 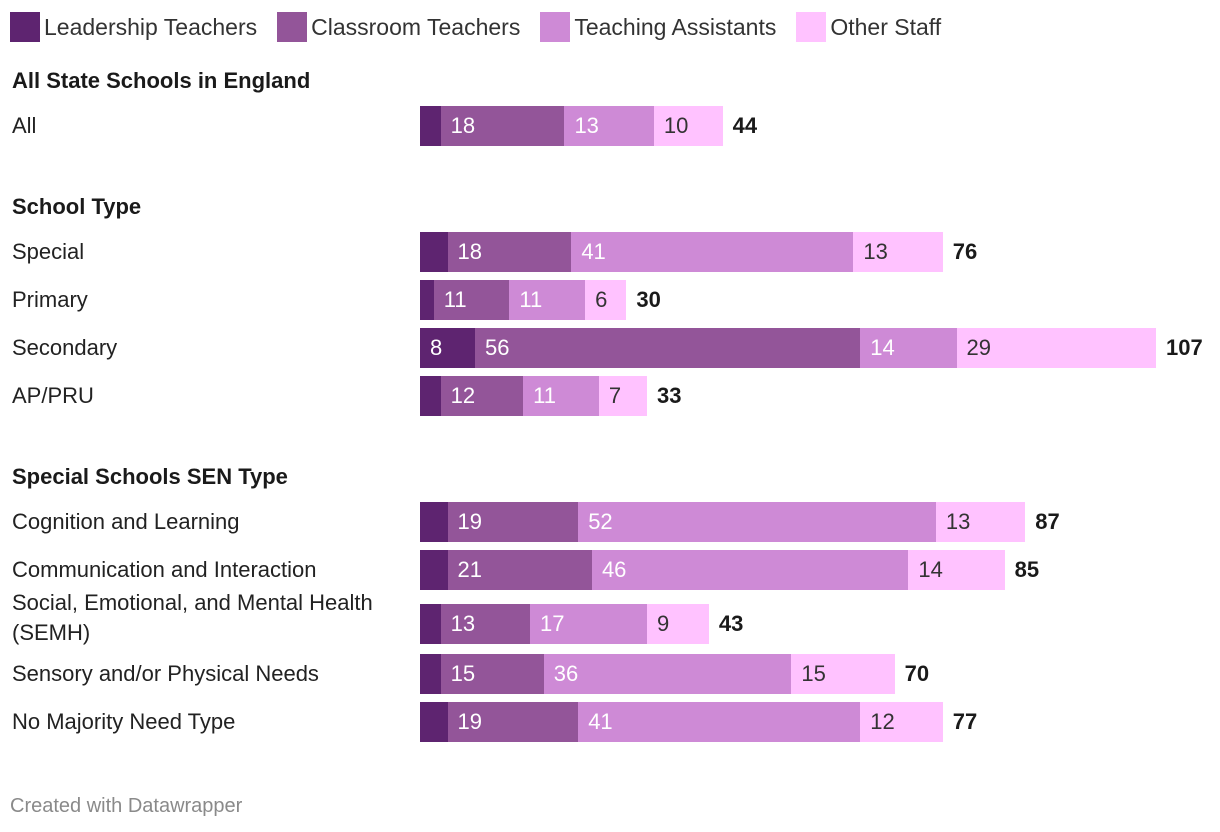 I want to click on total-label: 70, so click(x=917, y=673).